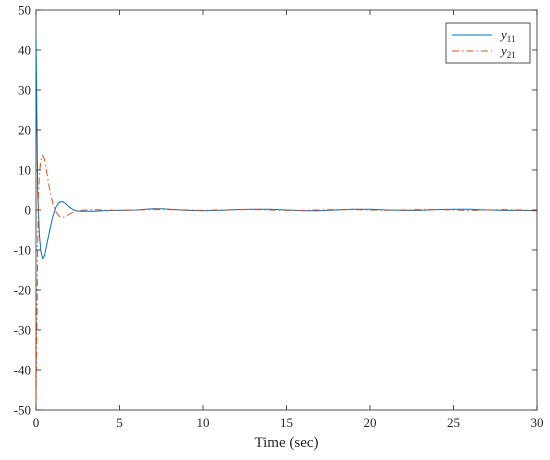 The width and height of the screenshot is (550, 460). What do you see at coordinates (119, 422) in the screenshot?
I see `x-tick-label: 5` at bounding box center [119, 422].